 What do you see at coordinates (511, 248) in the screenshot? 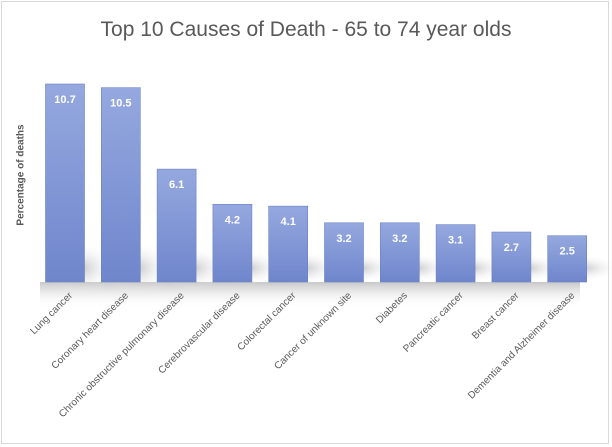
I see `bar-value-label: 2.7` at bounding box center [511, 248].